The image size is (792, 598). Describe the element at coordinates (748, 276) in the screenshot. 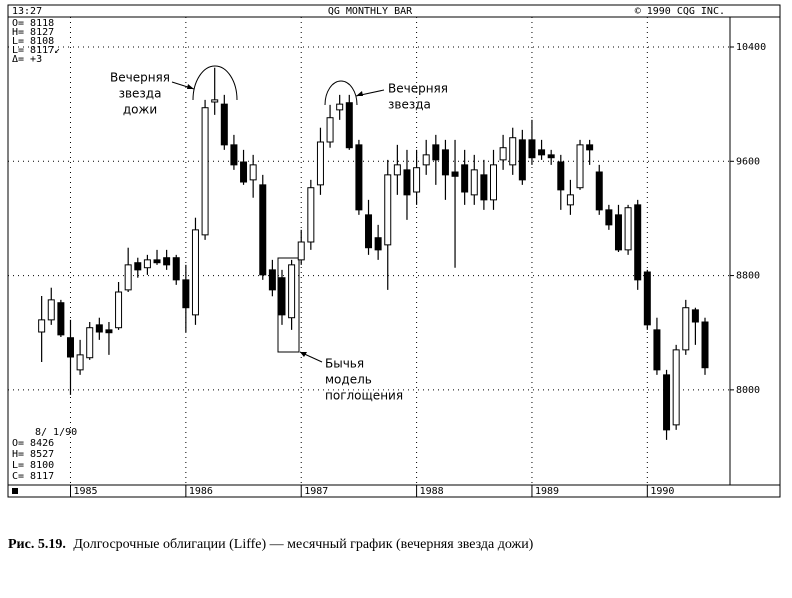

I see `y-tick-label: 8800` at that location.